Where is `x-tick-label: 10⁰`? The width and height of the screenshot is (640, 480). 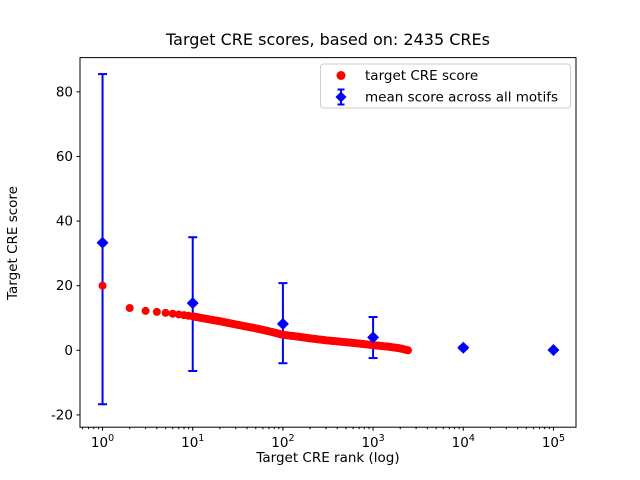
x-tick-label: 10⁰ is located at coordinates (102, 442).